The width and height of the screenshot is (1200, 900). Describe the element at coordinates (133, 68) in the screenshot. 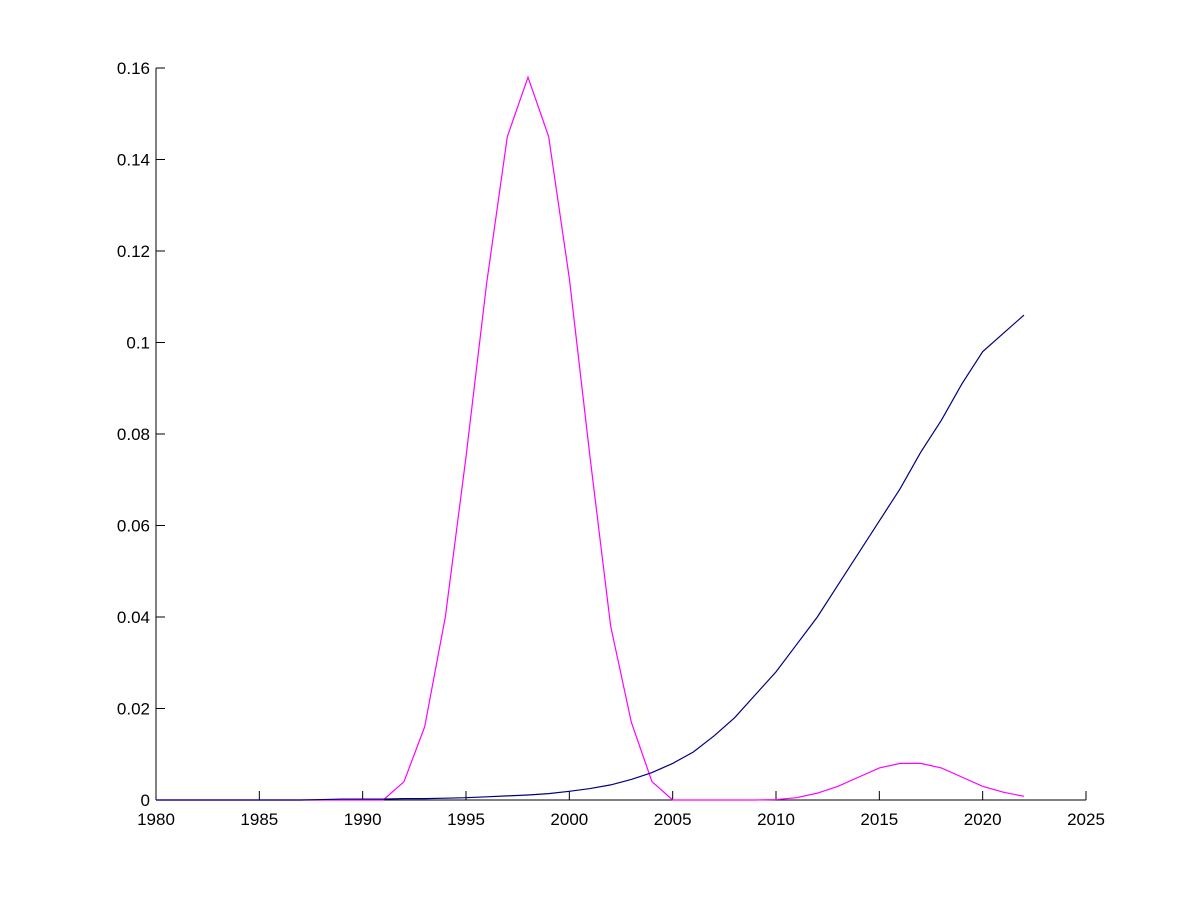

I see `y-tick-label: 0.16` at that location.